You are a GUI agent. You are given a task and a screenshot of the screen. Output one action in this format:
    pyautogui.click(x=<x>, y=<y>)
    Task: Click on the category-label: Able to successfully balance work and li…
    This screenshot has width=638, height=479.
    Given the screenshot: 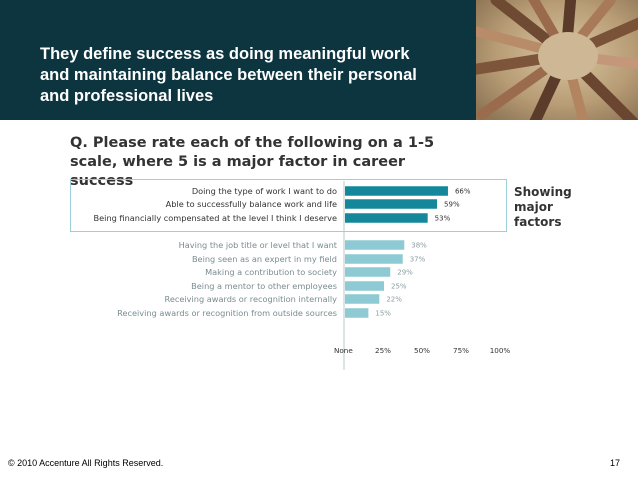 What is the action you would take?
    pyautogui.click(x=251, y=204)
    